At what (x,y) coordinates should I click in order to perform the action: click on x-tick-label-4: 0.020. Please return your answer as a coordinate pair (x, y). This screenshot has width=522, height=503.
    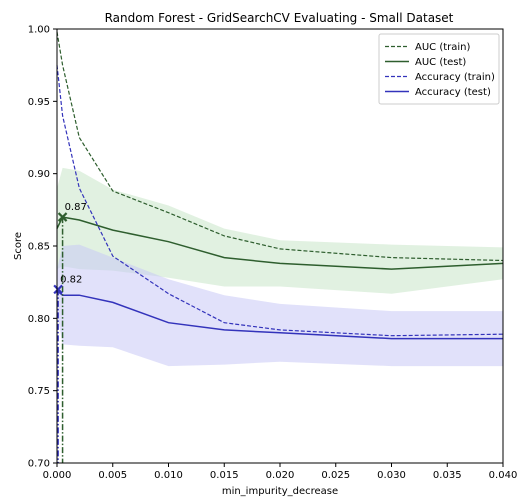
    Looking at the image, I should click on (280, 475).